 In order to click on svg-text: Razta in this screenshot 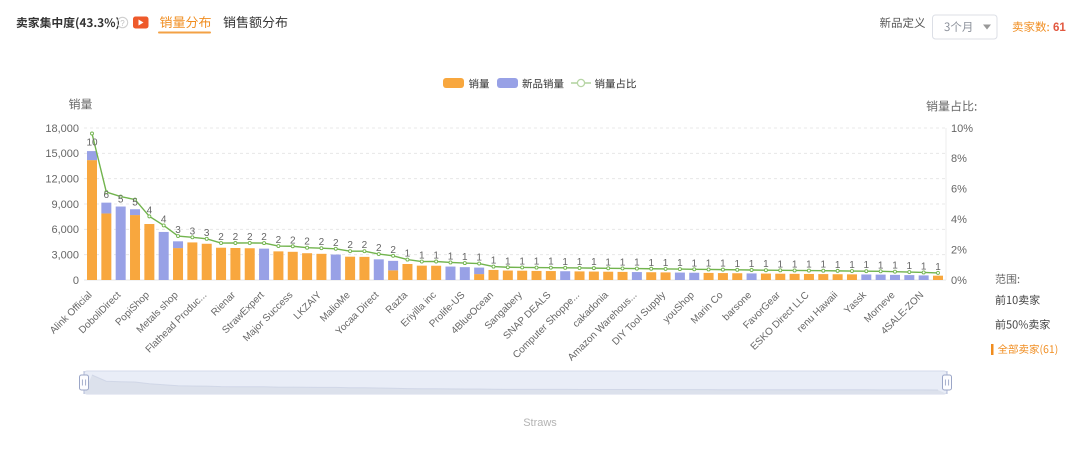, I will do `click(397, 303)`.